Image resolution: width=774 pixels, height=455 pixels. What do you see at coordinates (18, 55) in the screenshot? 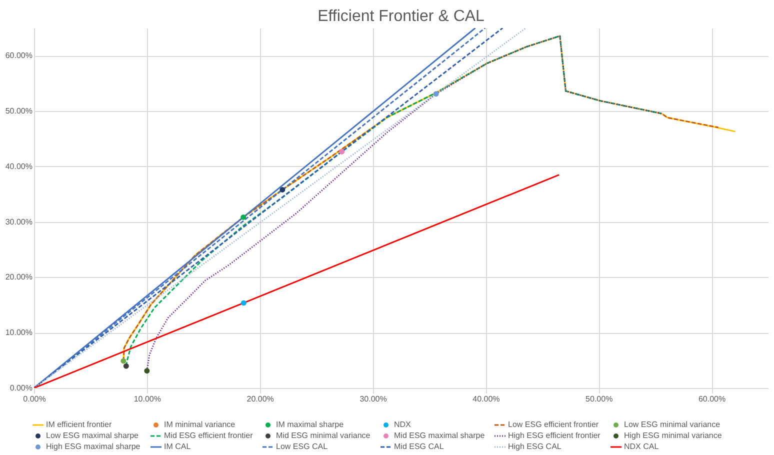
I see `y-tick-label: 60.00%` at bounding box center [18, 55].